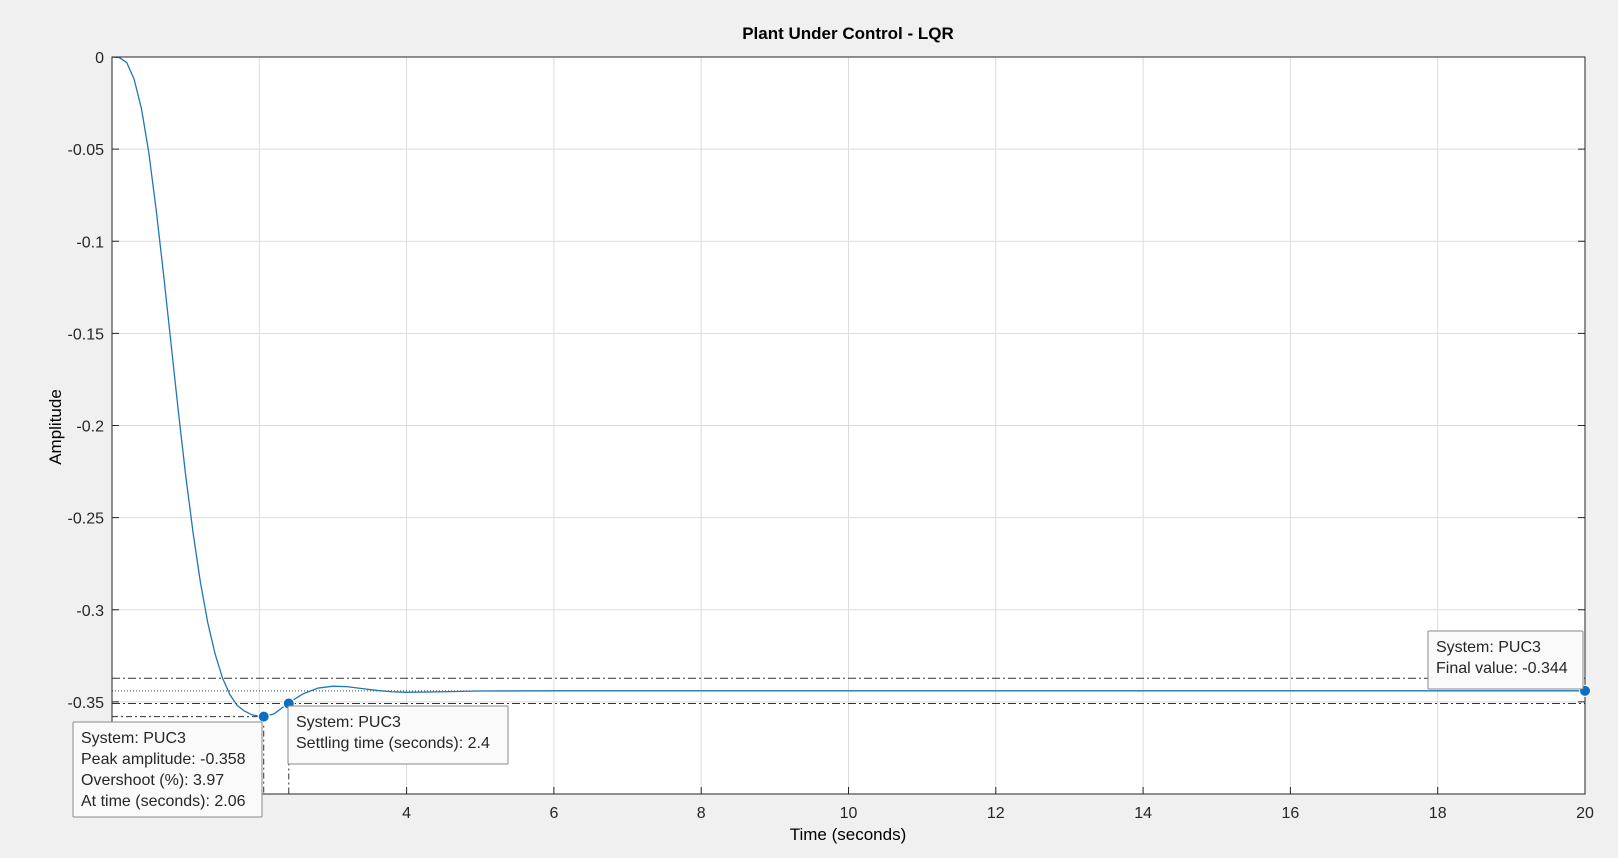 This screenshot has height=858, width=1618. What do you see at coordinates (99, 58) in the screenshot?
I see `y-tick-label: 0` at bounding box center [99, 58].